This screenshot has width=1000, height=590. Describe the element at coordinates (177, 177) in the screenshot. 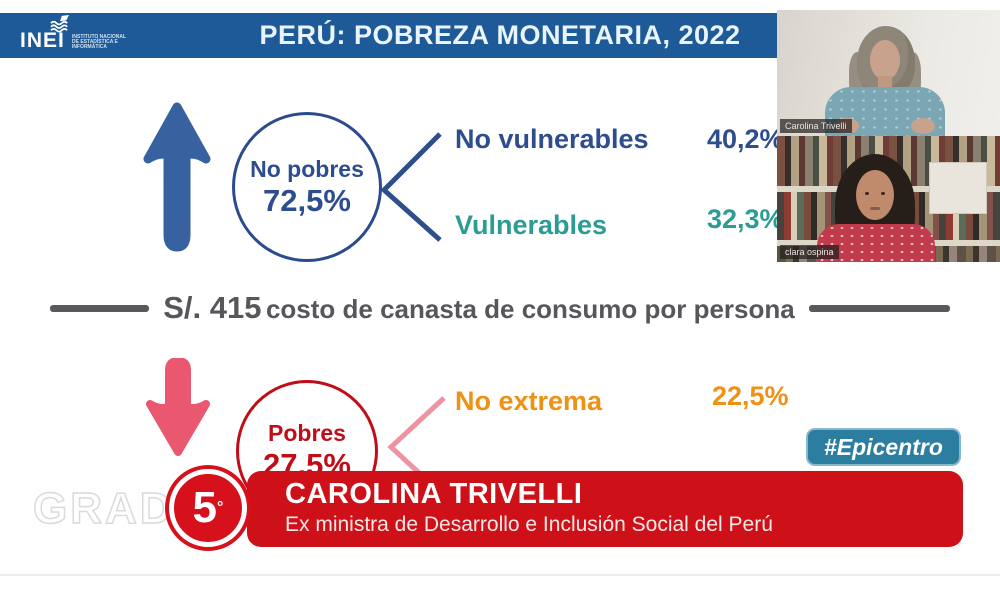

I see `increase-arrow-icon` at that location.